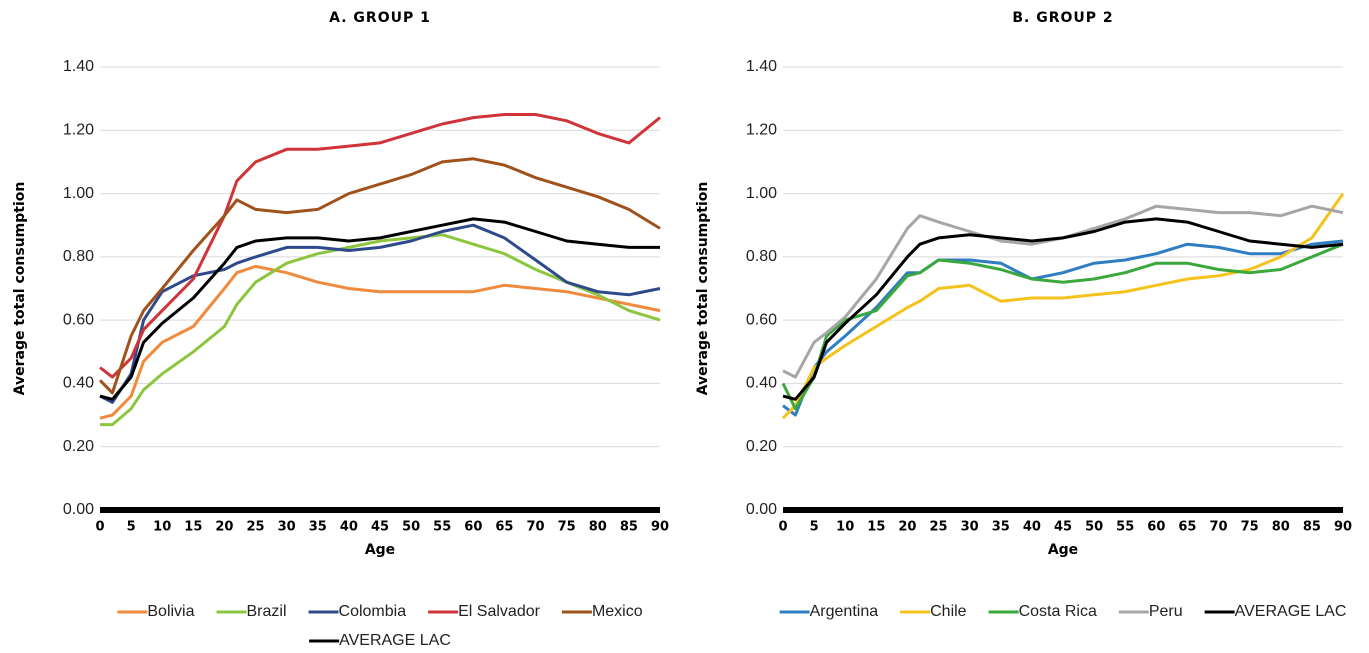  I want to click on legend-label: Costa Rica, so click(1058, 611).